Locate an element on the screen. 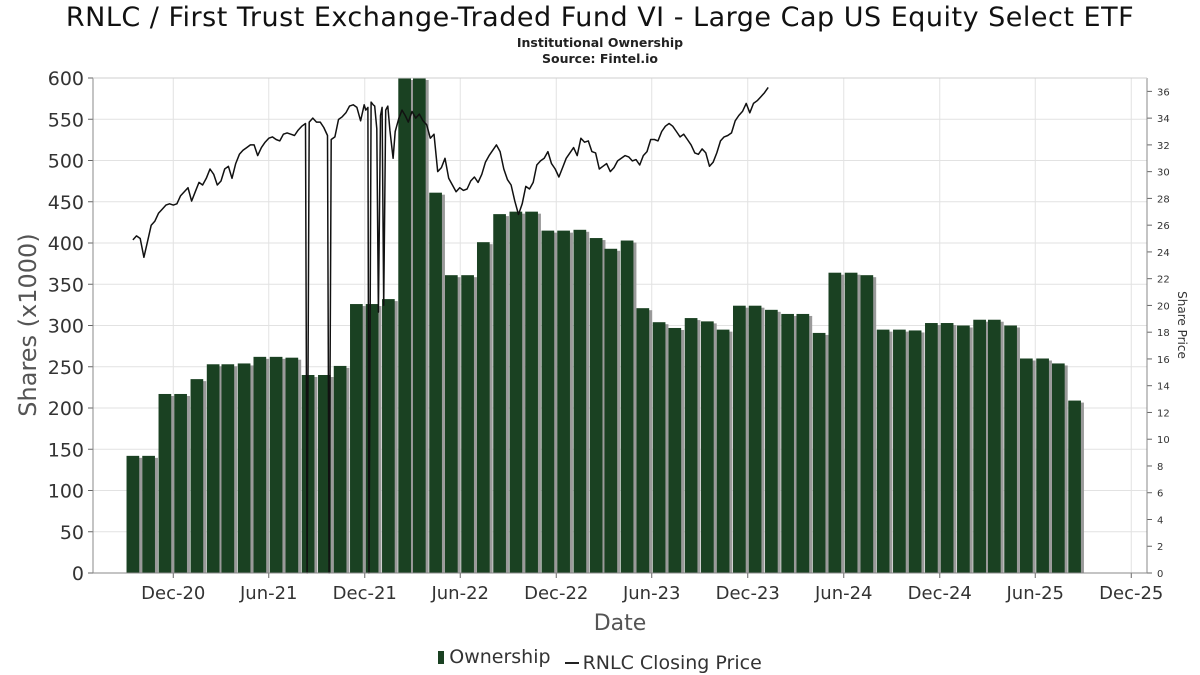 This screenshot has height=675, width=1200. x-tick-label: Dec-24 is located at coordinates (940, 593).